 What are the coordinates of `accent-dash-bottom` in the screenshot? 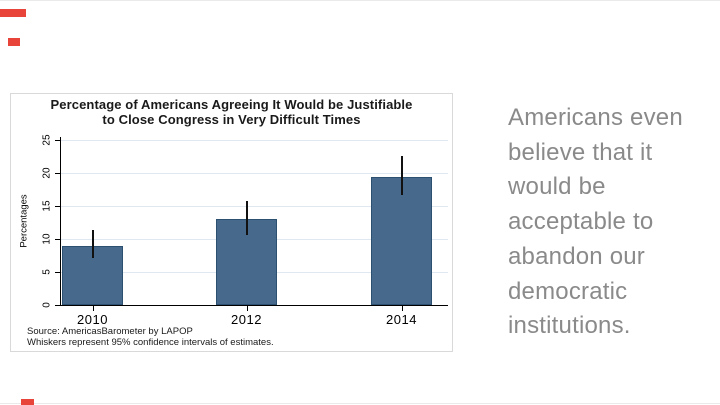 It's located at (27, 402).